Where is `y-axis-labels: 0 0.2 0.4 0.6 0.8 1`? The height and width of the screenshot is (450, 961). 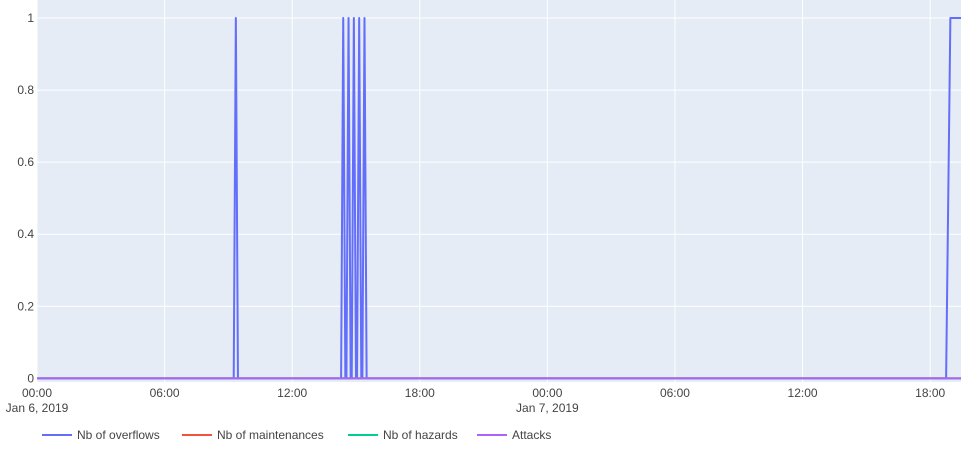
y-axis-labels: 0 0.2 0.4 0.6 0.8 1 is located at coordinates (25, 198).